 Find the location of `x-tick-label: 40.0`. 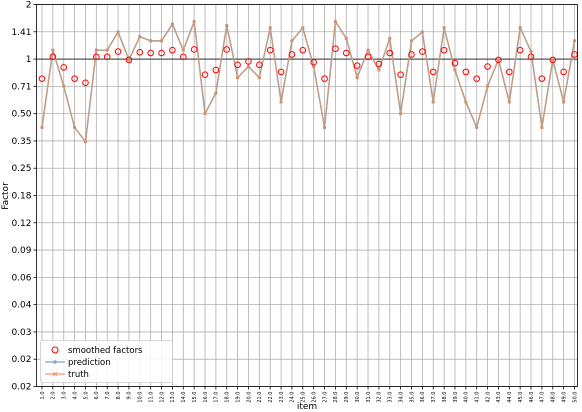

x-tick-label: 40.0 is located at coordinates (467, 397).